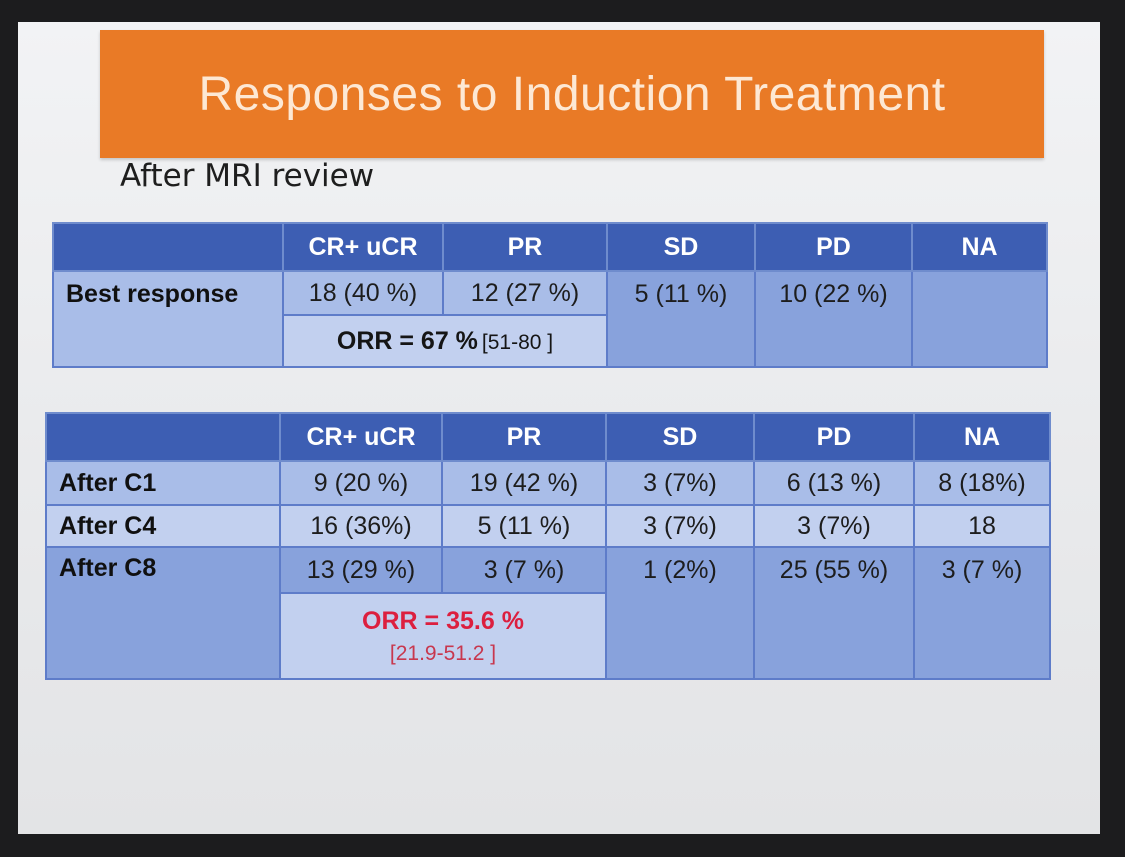 The image size is (1125, 857). Describe the element at coordinates (363, 247) in the screenshot. I see `table1-header-cr-ucr: CR+ uCR` at that location.